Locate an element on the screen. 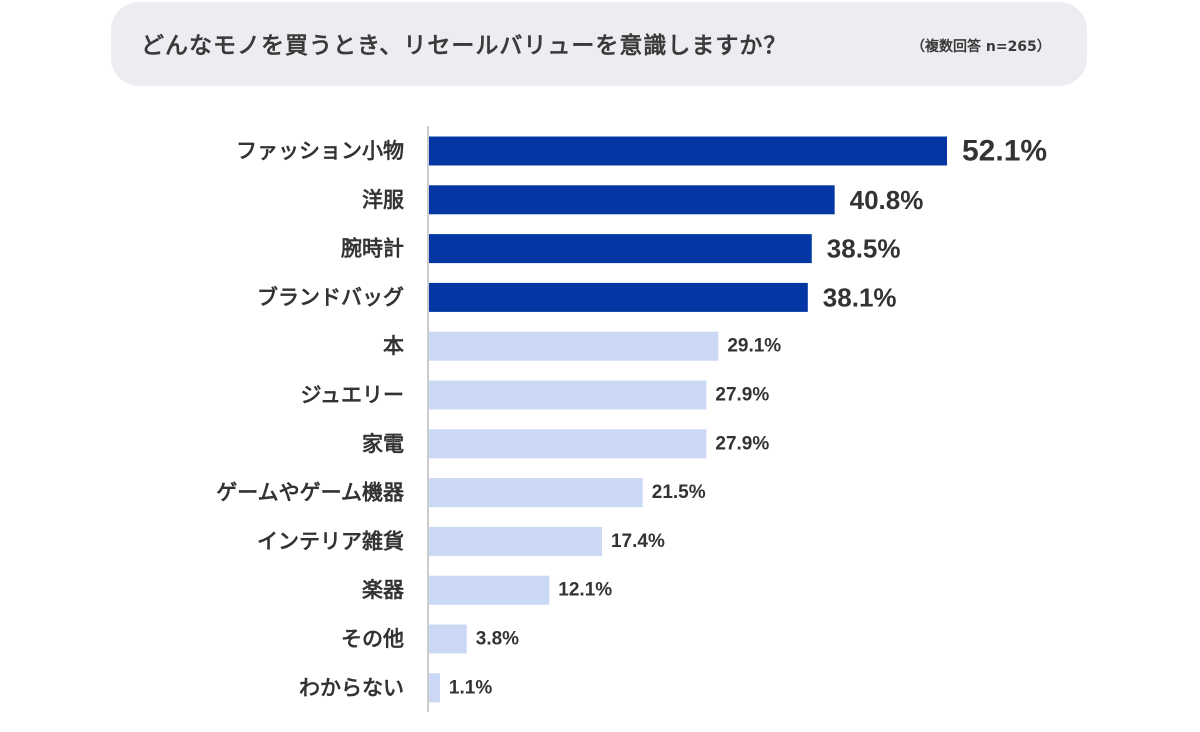  category-label: 腕時計 is located at coordinates (372, 249).